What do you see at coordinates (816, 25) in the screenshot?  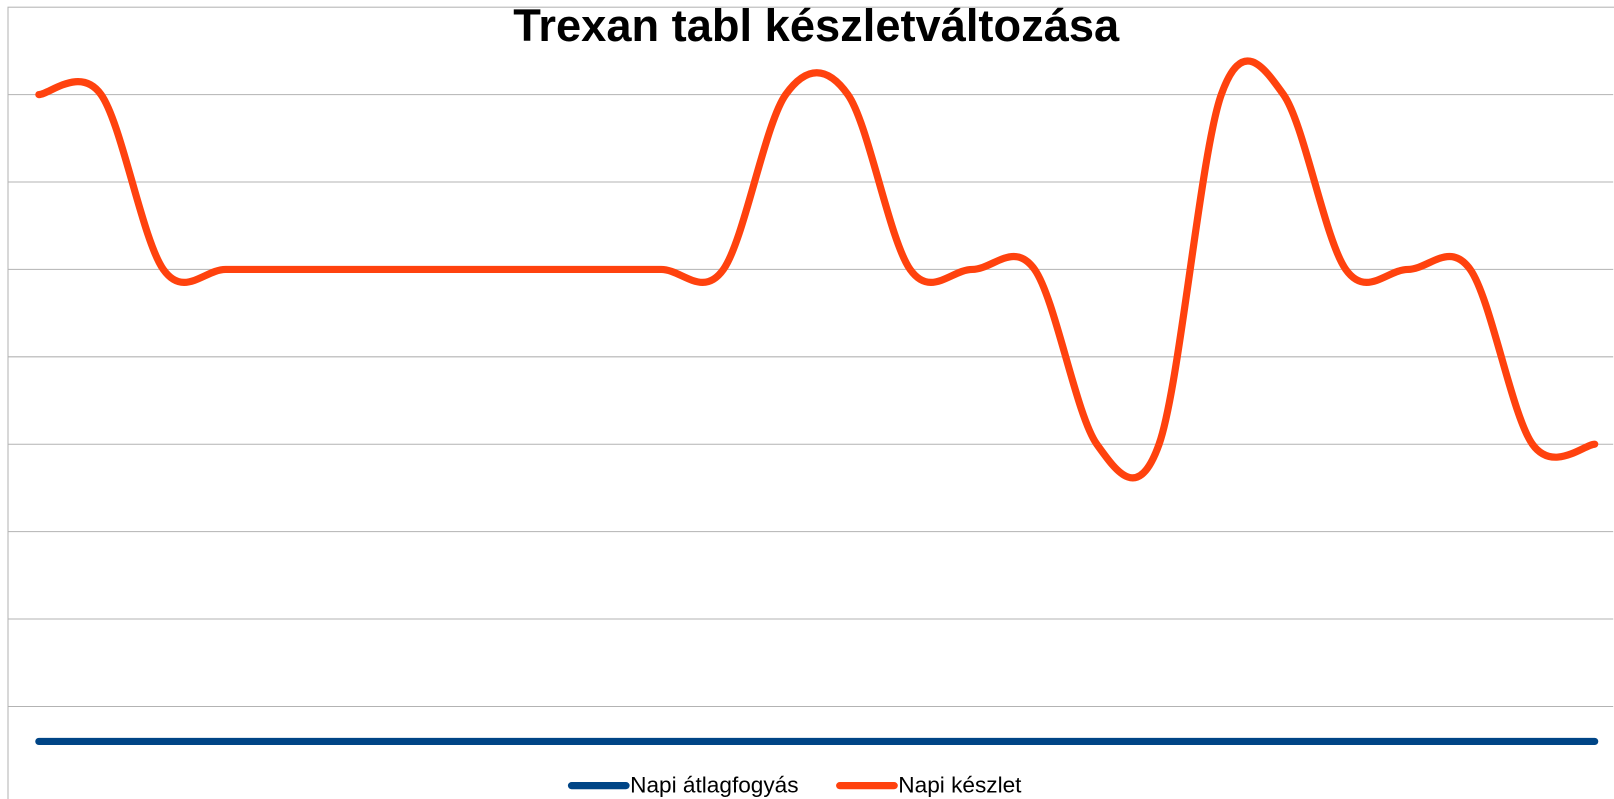 I see `chart-title: Trexan tabl készletváltozása` at bounding box center [816, 25].